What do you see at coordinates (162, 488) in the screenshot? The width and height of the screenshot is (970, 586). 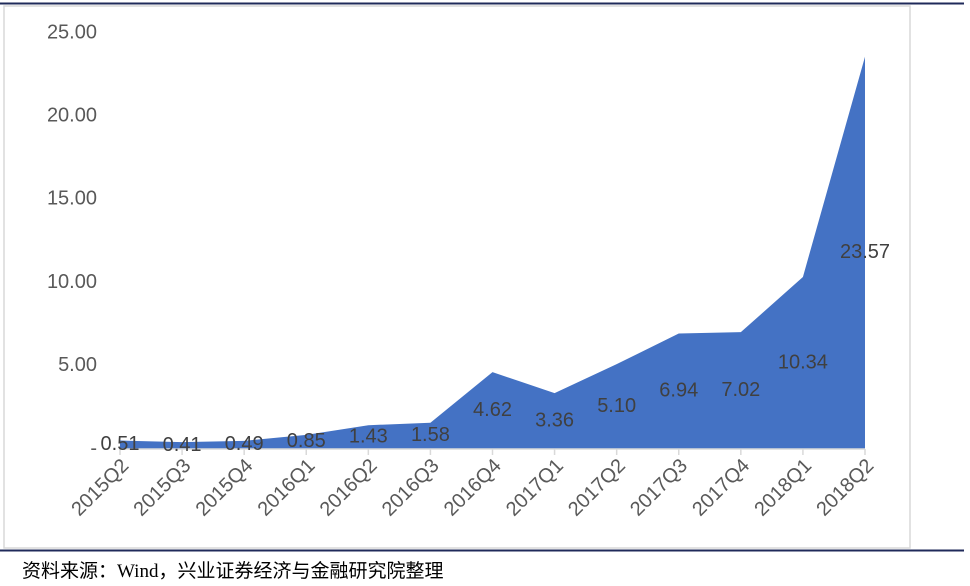 I see `x-tick-label: 2015Q3` at bounding box center [162, 488].